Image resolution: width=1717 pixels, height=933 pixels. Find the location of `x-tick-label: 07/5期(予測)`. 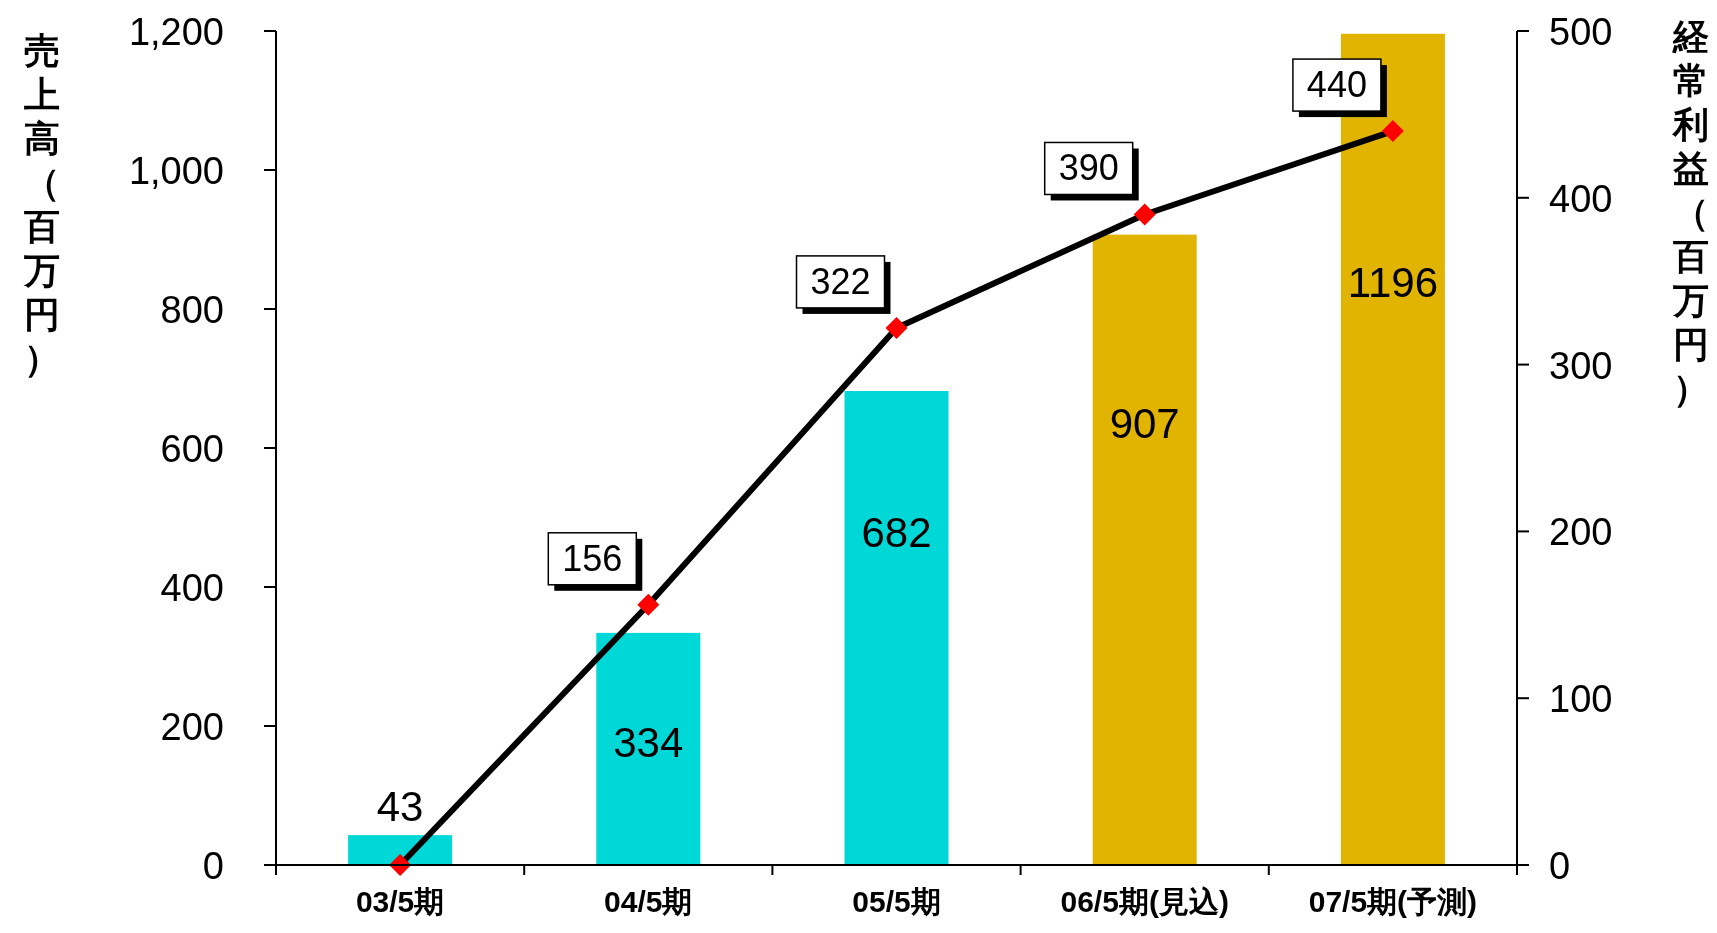

x-tick-label: 07/5期(予測) is located at coordinates (1393, 901).